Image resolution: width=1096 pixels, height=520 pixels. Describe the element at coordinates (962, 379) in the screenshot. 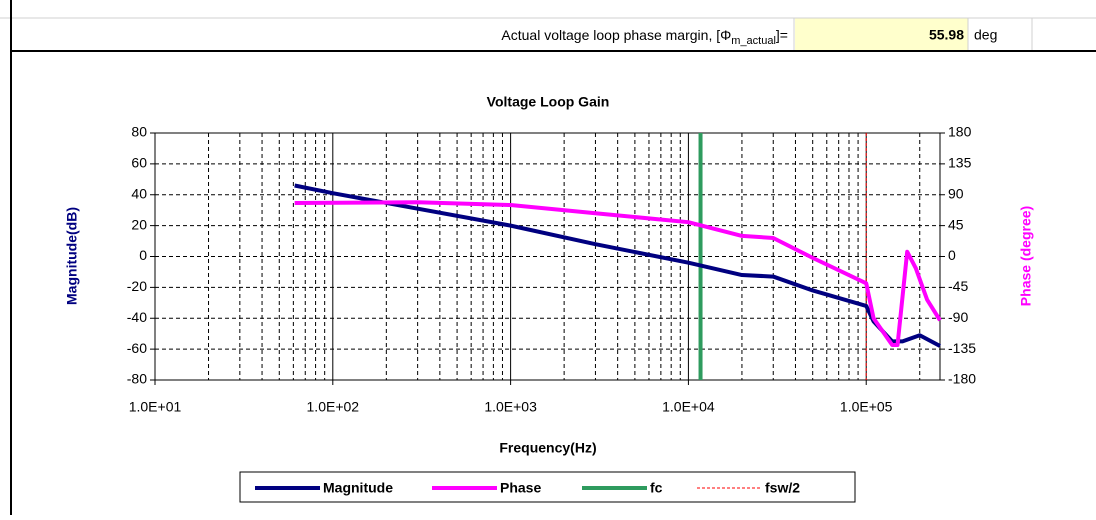

I see `y2-tick-label: -180` at that location.